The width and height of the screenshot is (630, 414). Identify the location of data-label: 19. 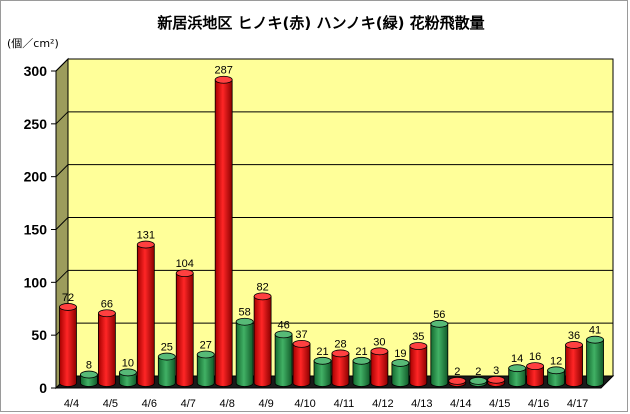
(400, 354).